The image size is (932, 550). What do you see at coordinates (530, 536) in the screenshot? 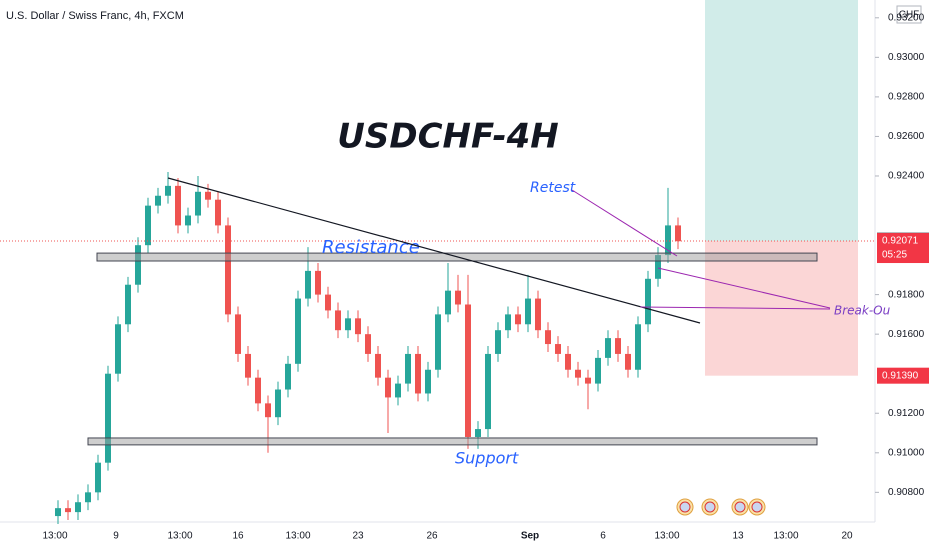
I see `x-tick-label: Sep` at bounding box center [530, 536].